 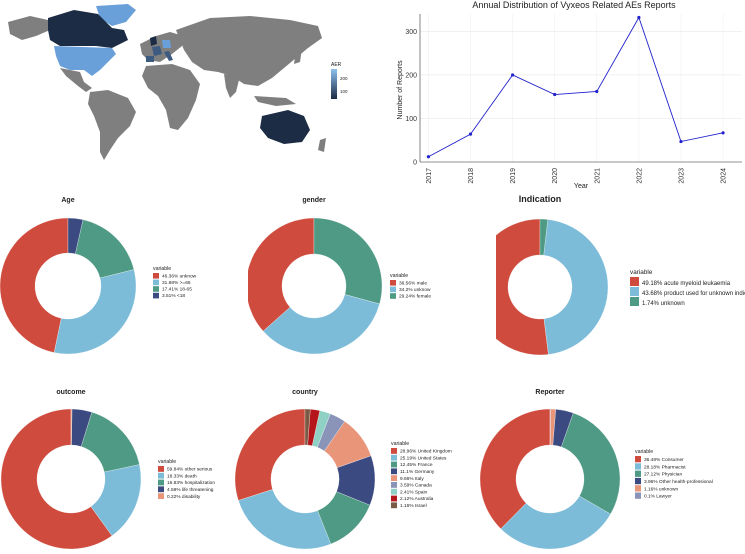 I want to click on map-australia, so click(x=285, y=127).